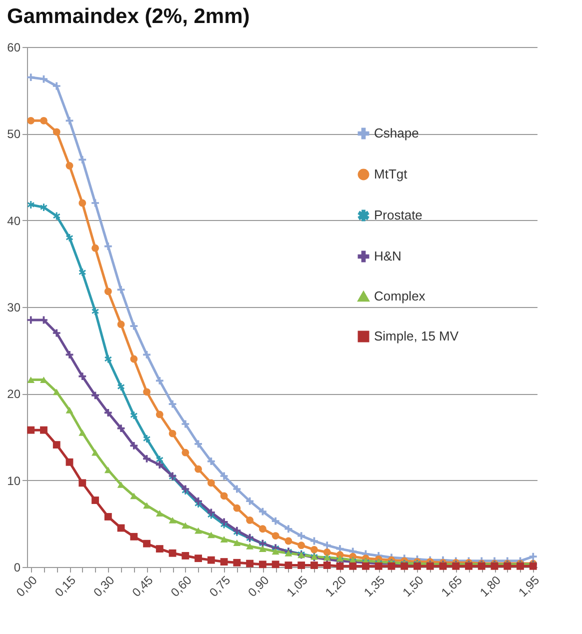 The image size is (582, 634). What do you see at coordinates (14, 481) in the screenshot?
I see `y-tick-label: 10` at bounding box center [14, 481].